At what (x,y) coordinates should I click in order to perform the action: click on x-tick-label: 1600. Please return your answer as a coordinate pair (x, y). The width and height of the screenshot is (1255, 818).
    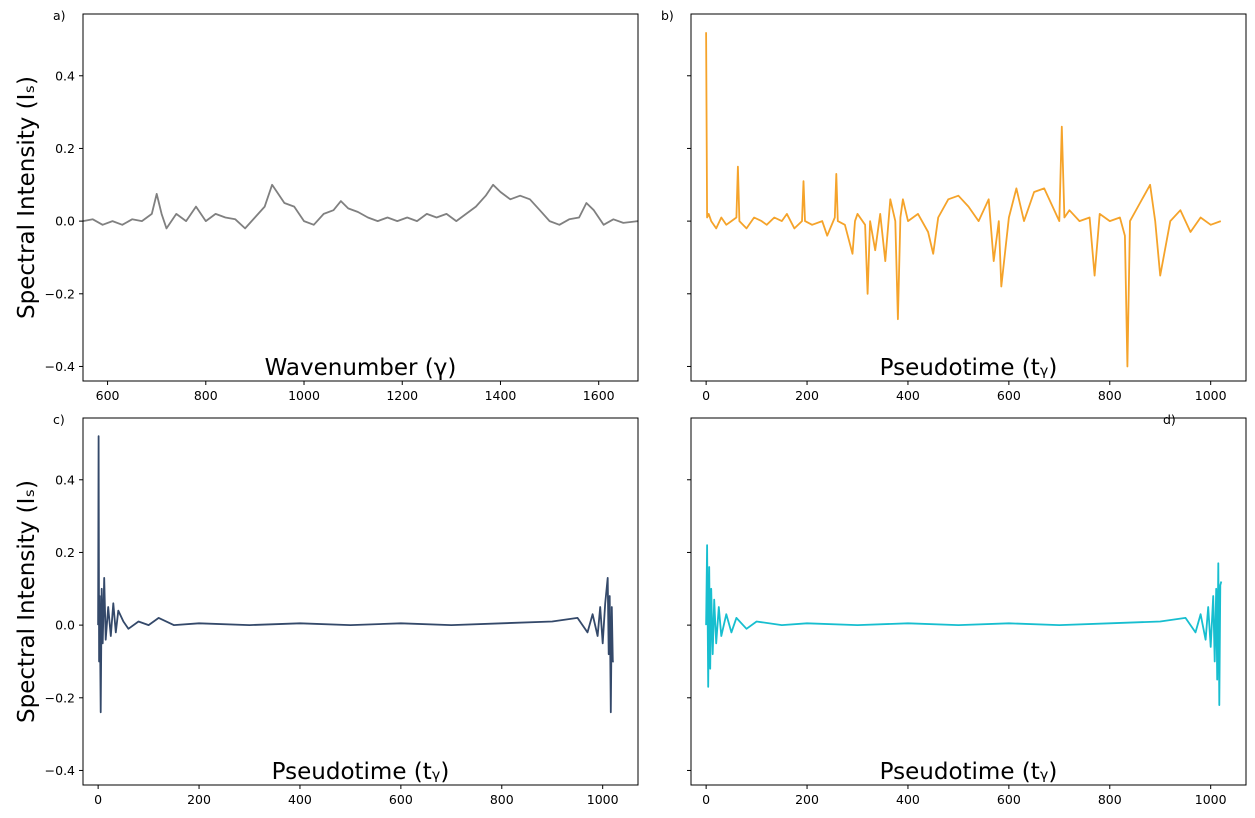
    Looking at the image, I should click on (599, 395).